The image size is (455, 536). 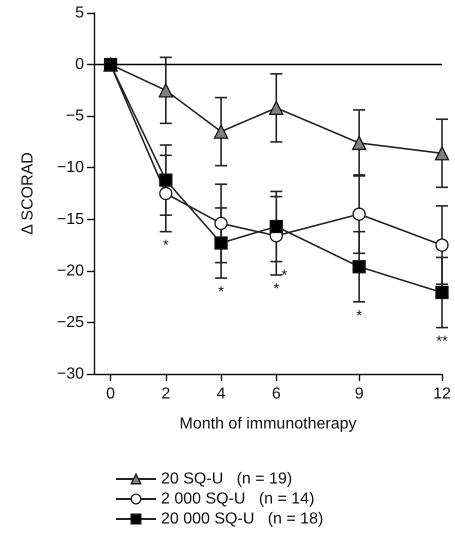 What do you see at coordinates (221, 394) in the screenshot?
I see `x-tick-label: 4` at bounding box center [221, 394].